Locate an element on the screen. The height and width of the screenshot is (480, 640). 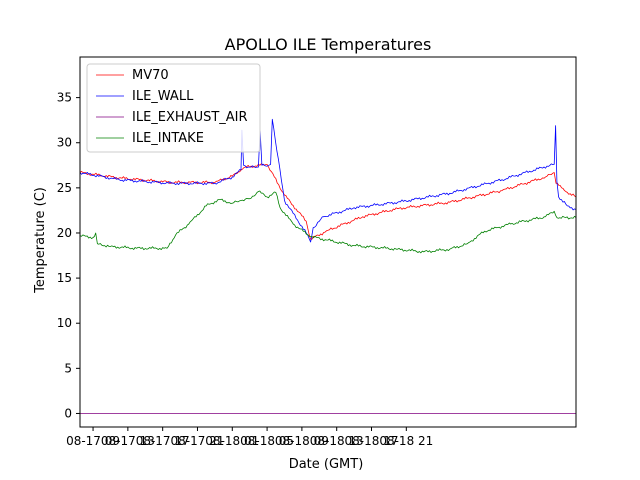
legend-items: MV70 ILE_WALL ILE_EXHAUST_AIR ILE_INTAKE is located at coordinates (172, 107).